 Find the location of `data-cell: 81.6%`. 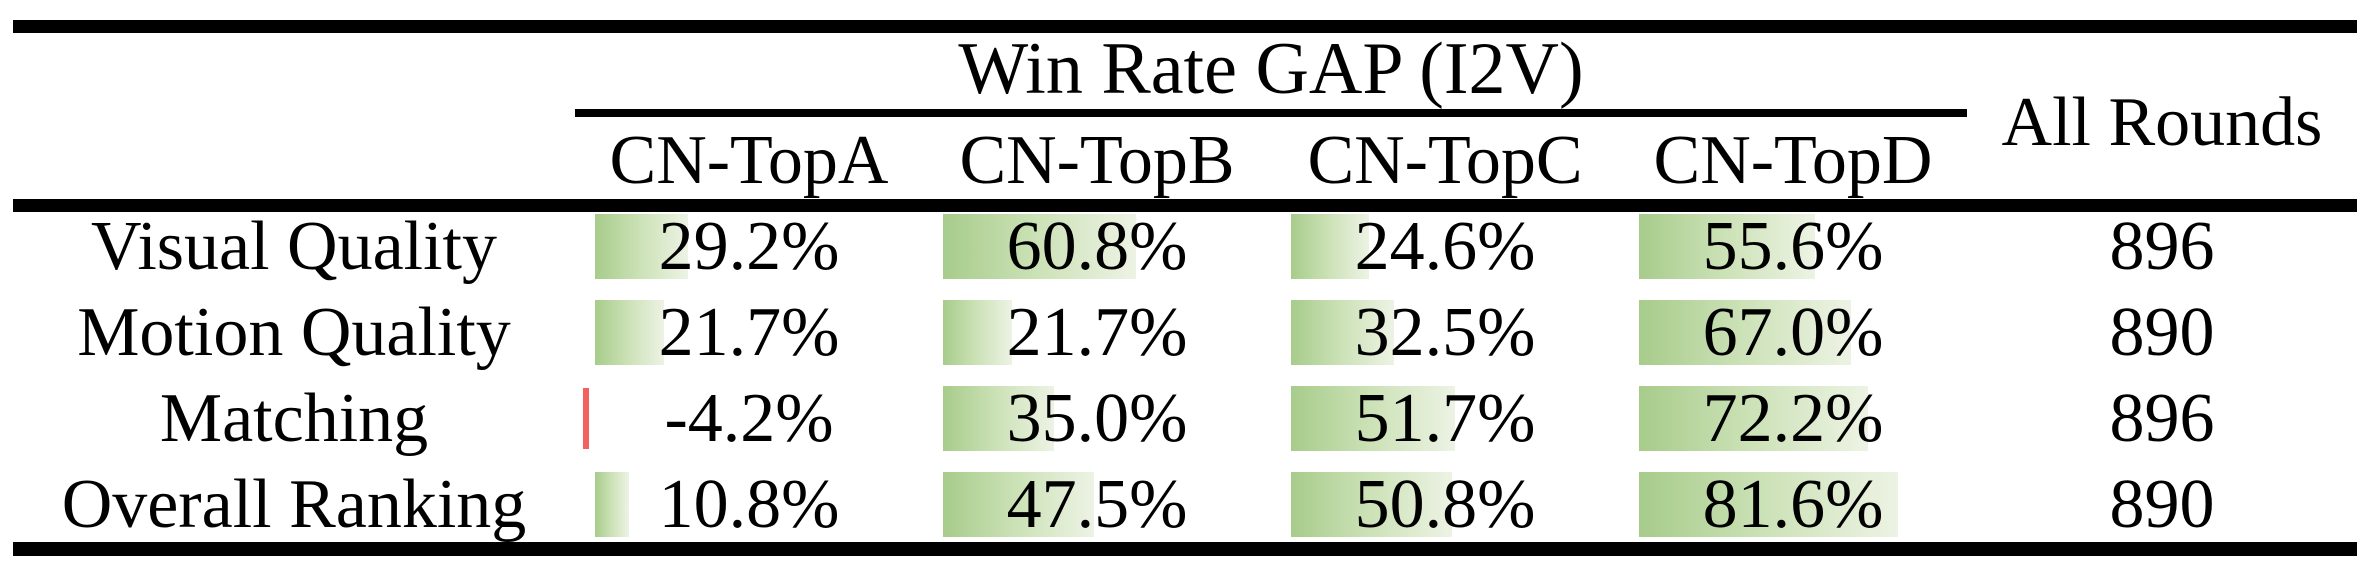

data-cell: 81.6% is located at coordinates (1793, 506).